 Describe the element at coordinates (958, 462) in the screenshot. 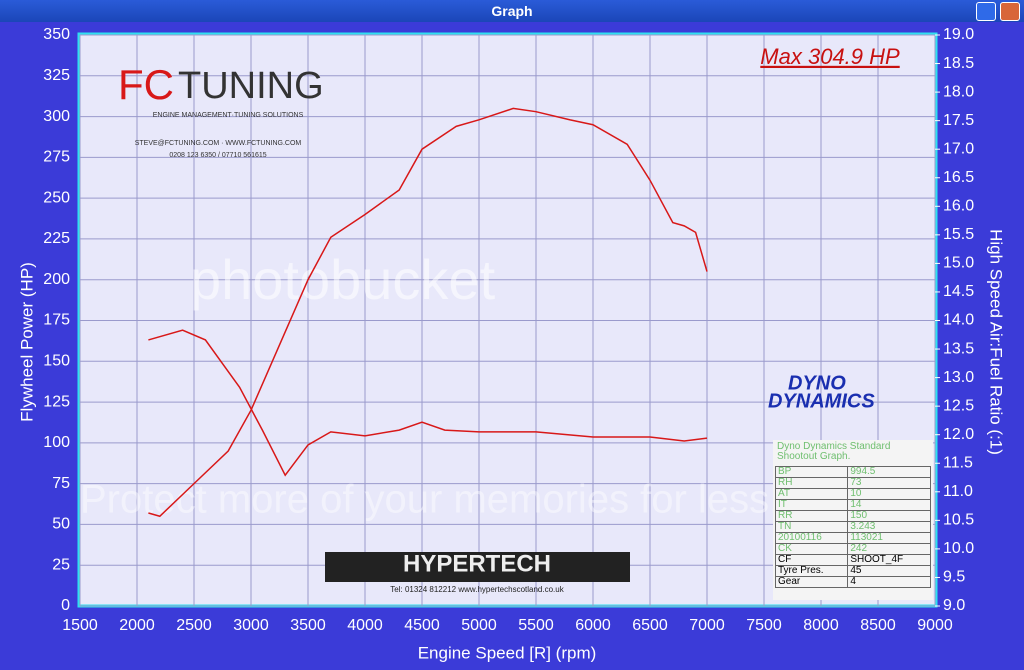

I see `y2-tick-label: 11.5` at that location.